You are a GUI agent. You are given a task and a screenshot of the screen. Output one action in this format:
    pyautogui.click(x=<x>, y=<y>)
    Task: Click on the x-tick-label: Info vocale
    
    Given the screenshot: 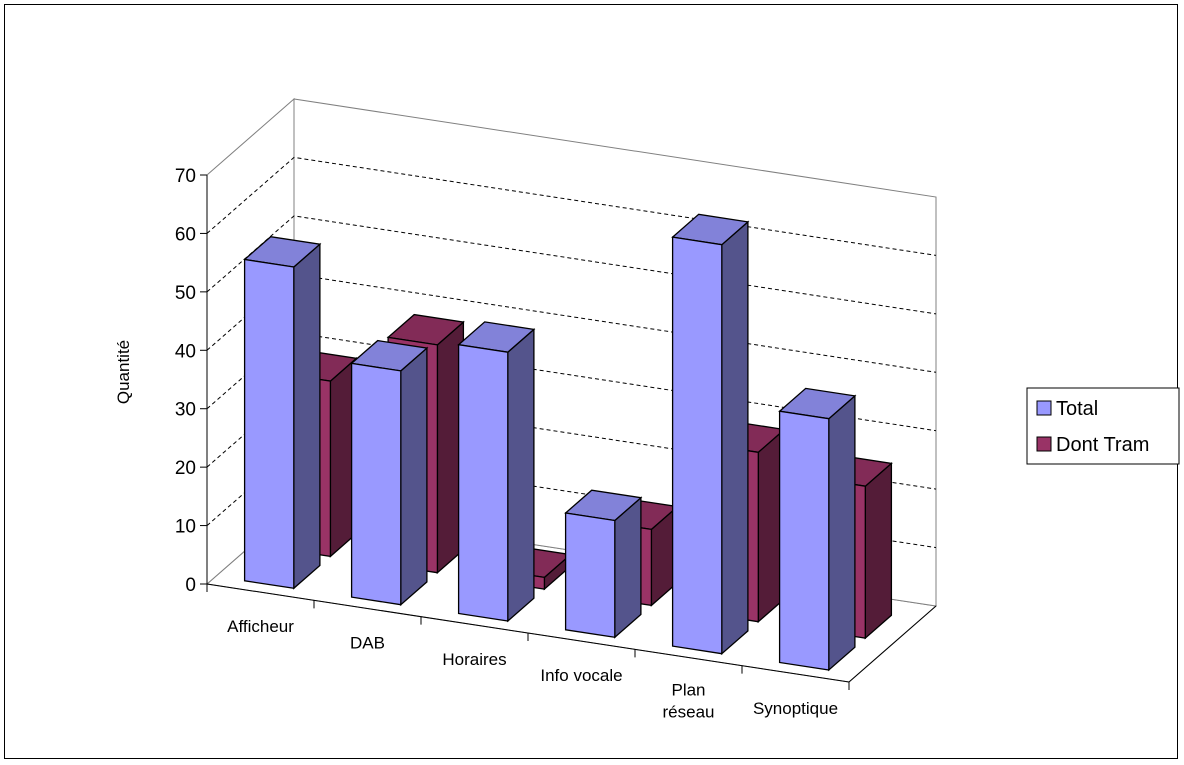 What is the action you would take?
    pyautogui.click(x=581, y=675)
    